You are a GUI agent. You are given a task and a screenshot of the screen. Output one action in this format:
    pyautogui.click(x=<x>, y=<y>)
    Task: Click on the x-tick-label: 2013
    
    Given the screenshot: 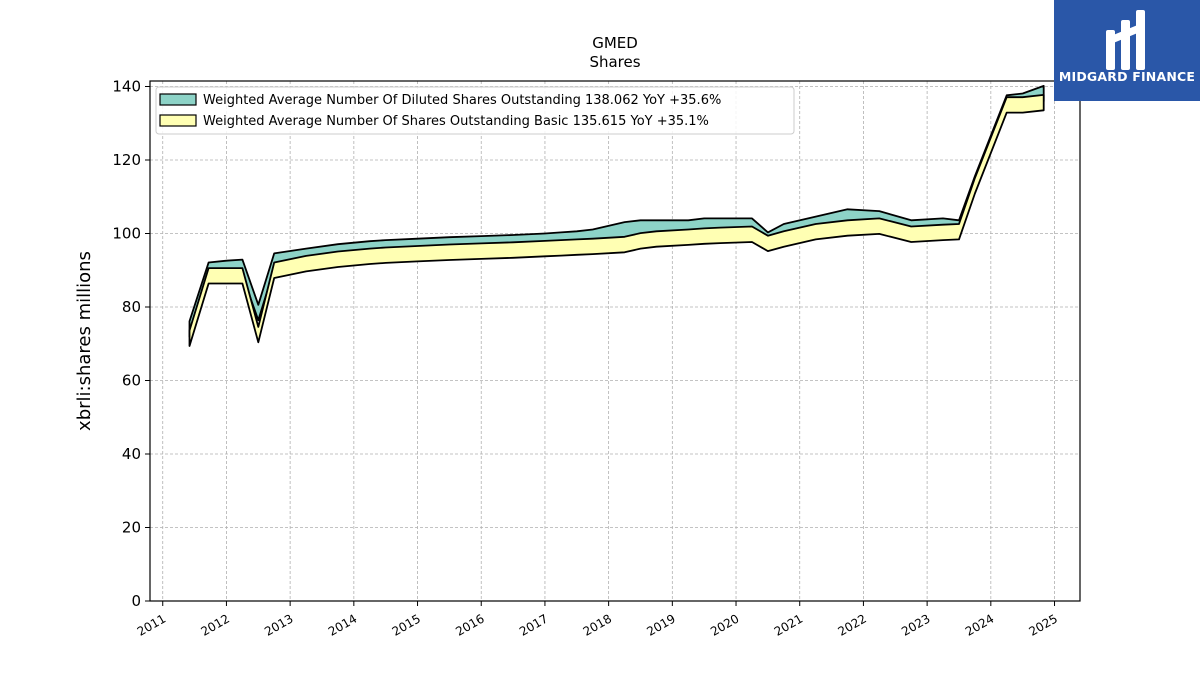 What is the action you would take?
    pyautogui.click(x=278, y=624)
    